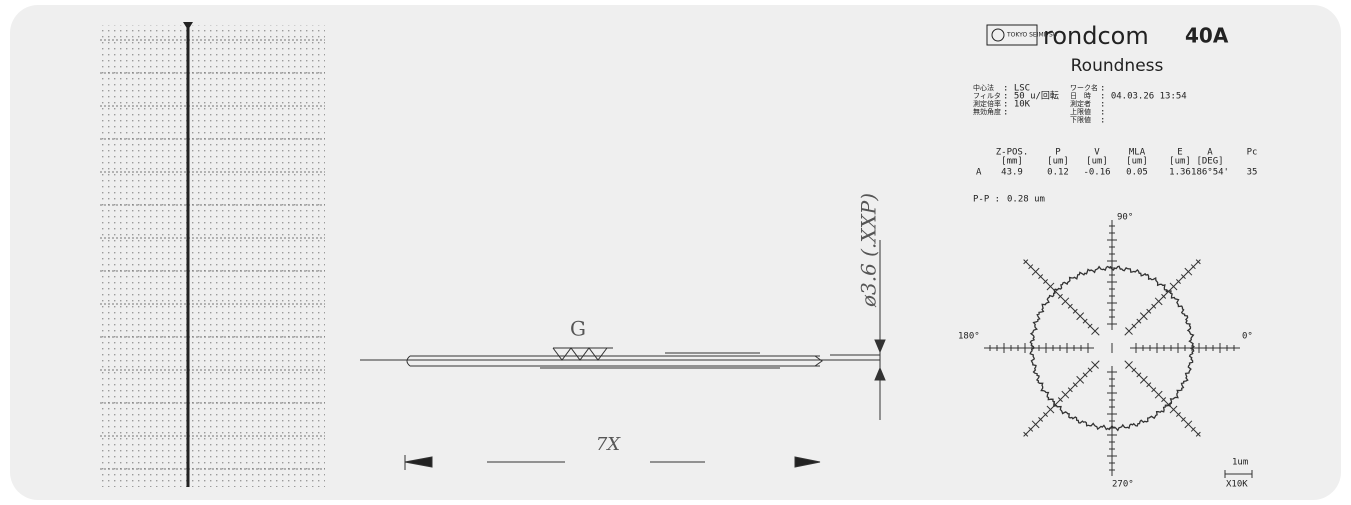 This screenshot has height=505, width=1351. What do you see at coordinates (1179, 153) in the screenshot?
I see `column-header: E` at bounding box center [1179, 153].